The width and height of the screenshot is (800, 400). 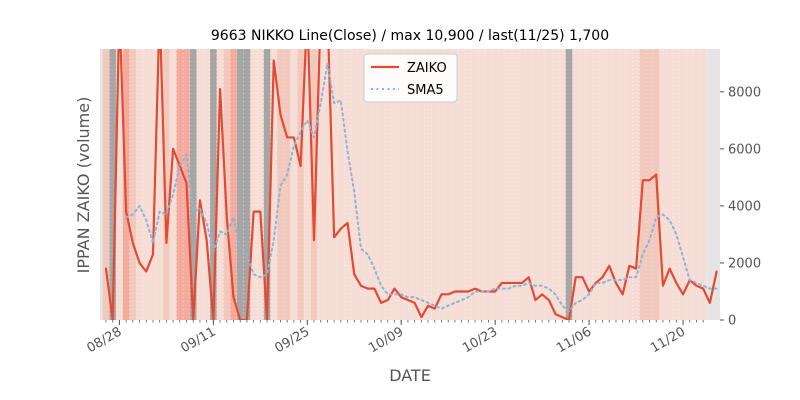 I want to click on y-tick-label: 4000, so click(x=744, y=206).